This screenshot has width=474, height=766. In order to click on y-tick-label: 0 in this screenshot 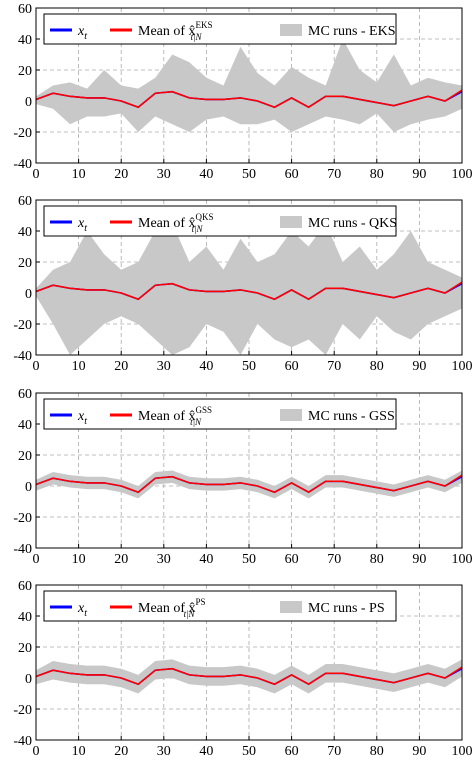, I will do `click(28, 294)`.